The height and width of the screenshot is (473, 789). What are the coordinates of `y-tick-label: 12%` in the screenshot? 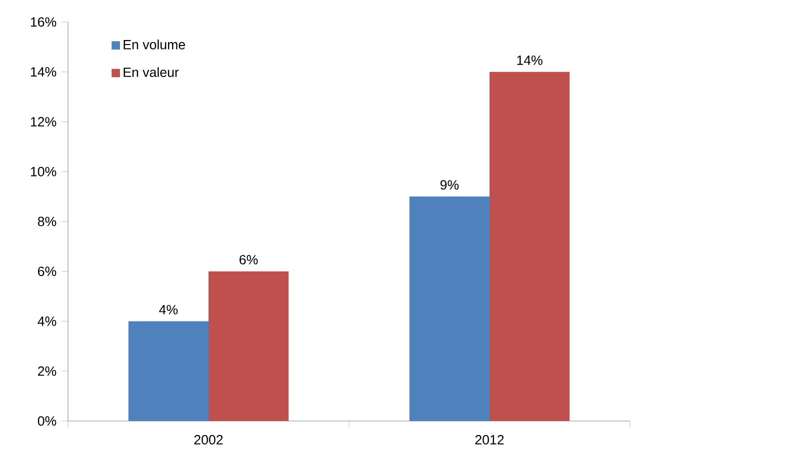 It's located at (43, 121).